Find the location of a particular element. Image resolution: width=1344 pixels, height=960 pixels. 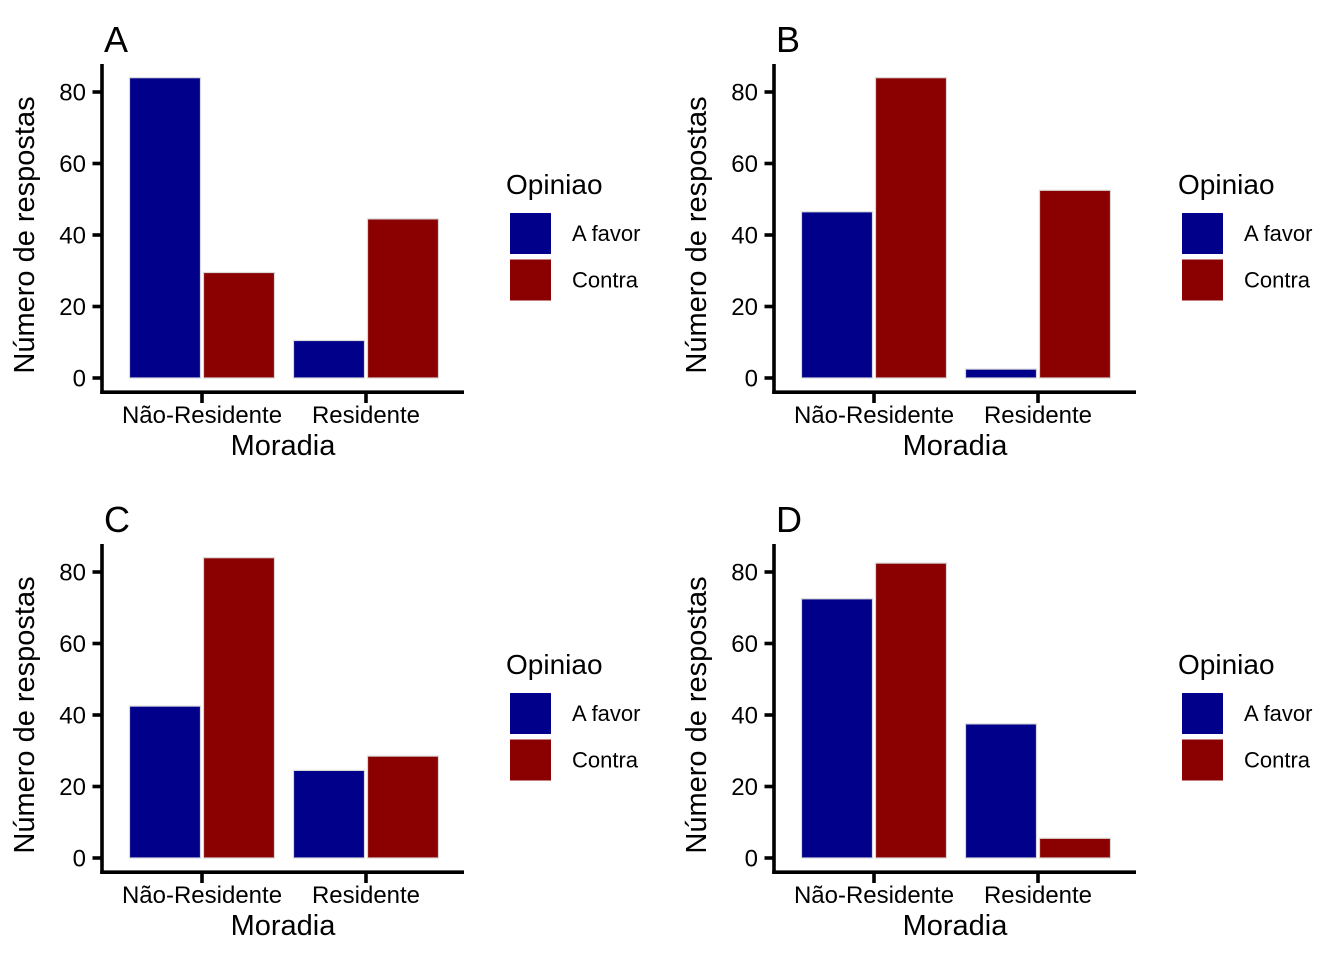

panel-label: A is located at coordinates (116, 39).